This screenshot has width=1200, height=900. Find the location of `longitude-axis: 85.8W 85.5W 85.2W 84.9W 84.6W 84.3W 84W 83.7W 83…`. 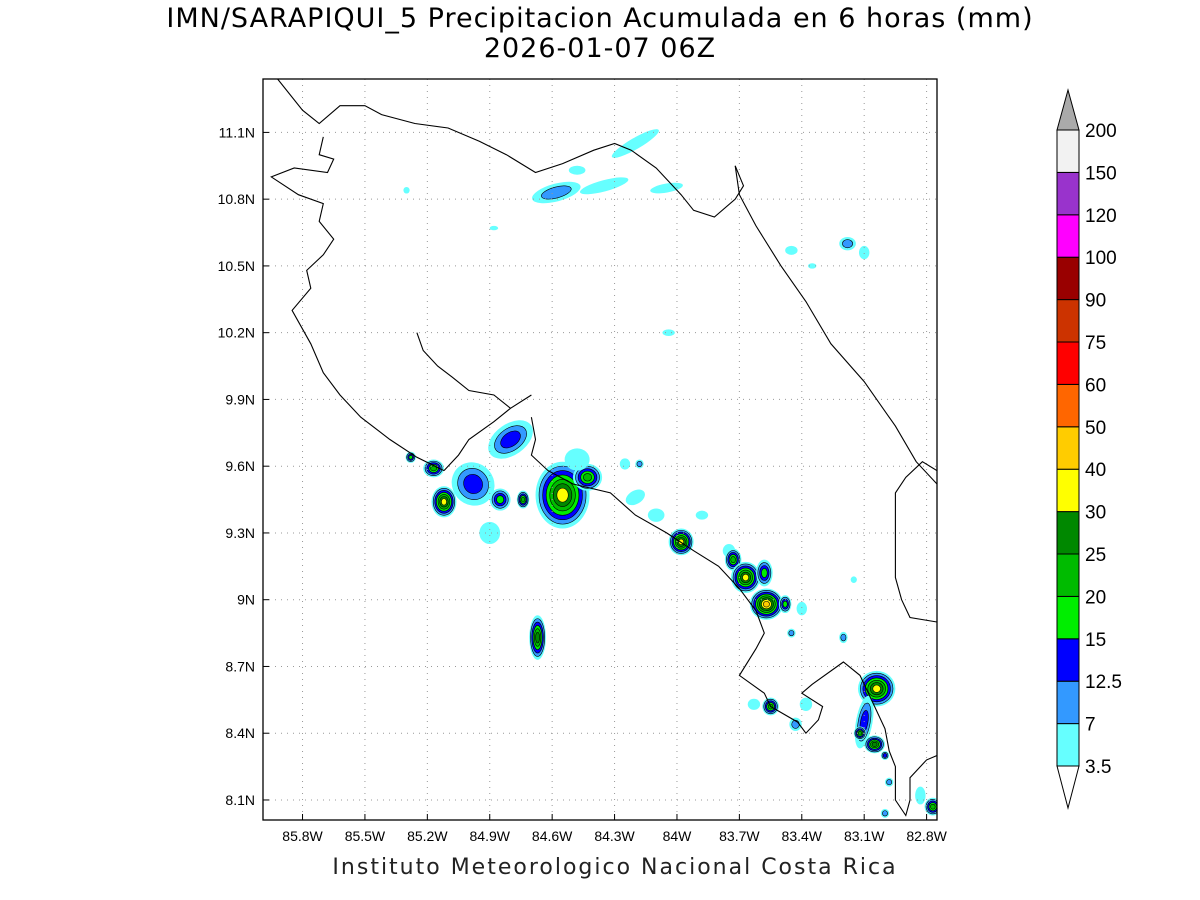

longitude-axis: 85.8W 85.5W 85.2W 84.9W 84.6W 84.3W 84W 83.7W 83… is located at coordinates (615, 829).